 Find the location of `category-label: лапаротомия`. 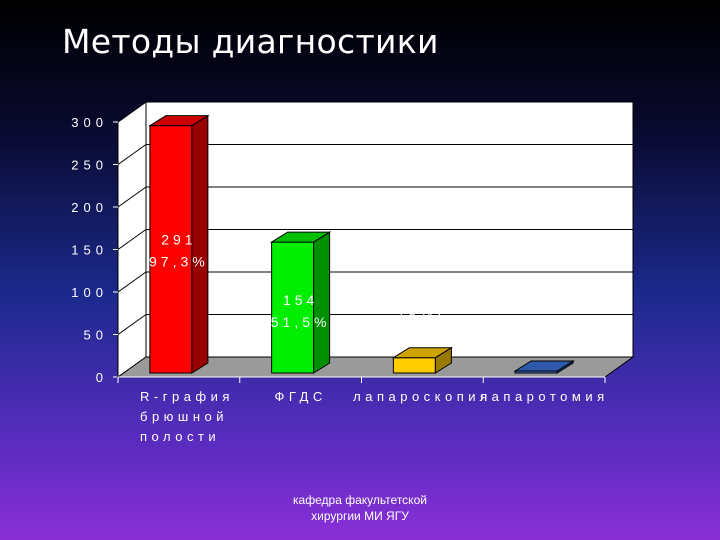

category-label: лапаротомия is located at coordinates (544, 396).